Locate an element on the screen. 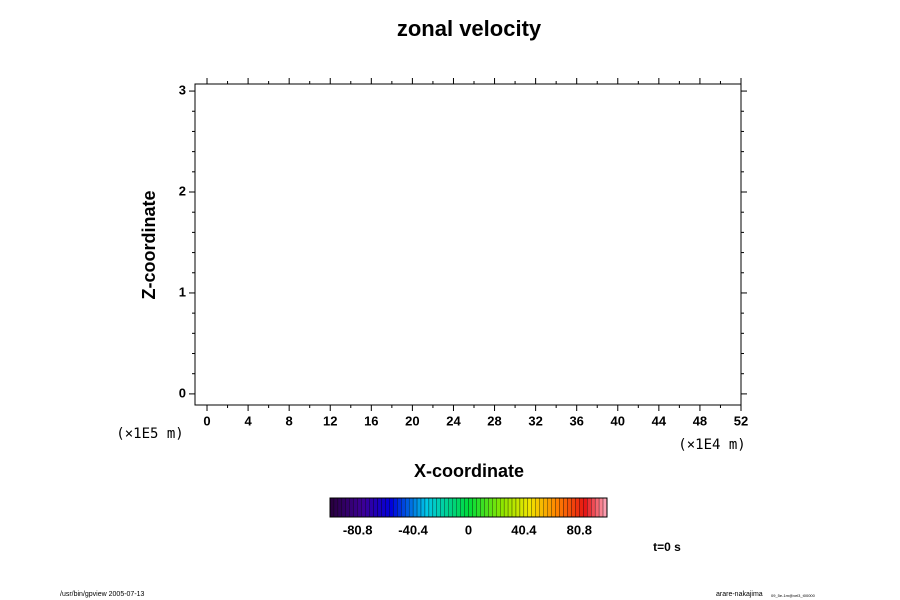 The height and width of the screenshot is (600, 900). colorbar-tick-label: 80.8 is located at coordinates (579, 529).